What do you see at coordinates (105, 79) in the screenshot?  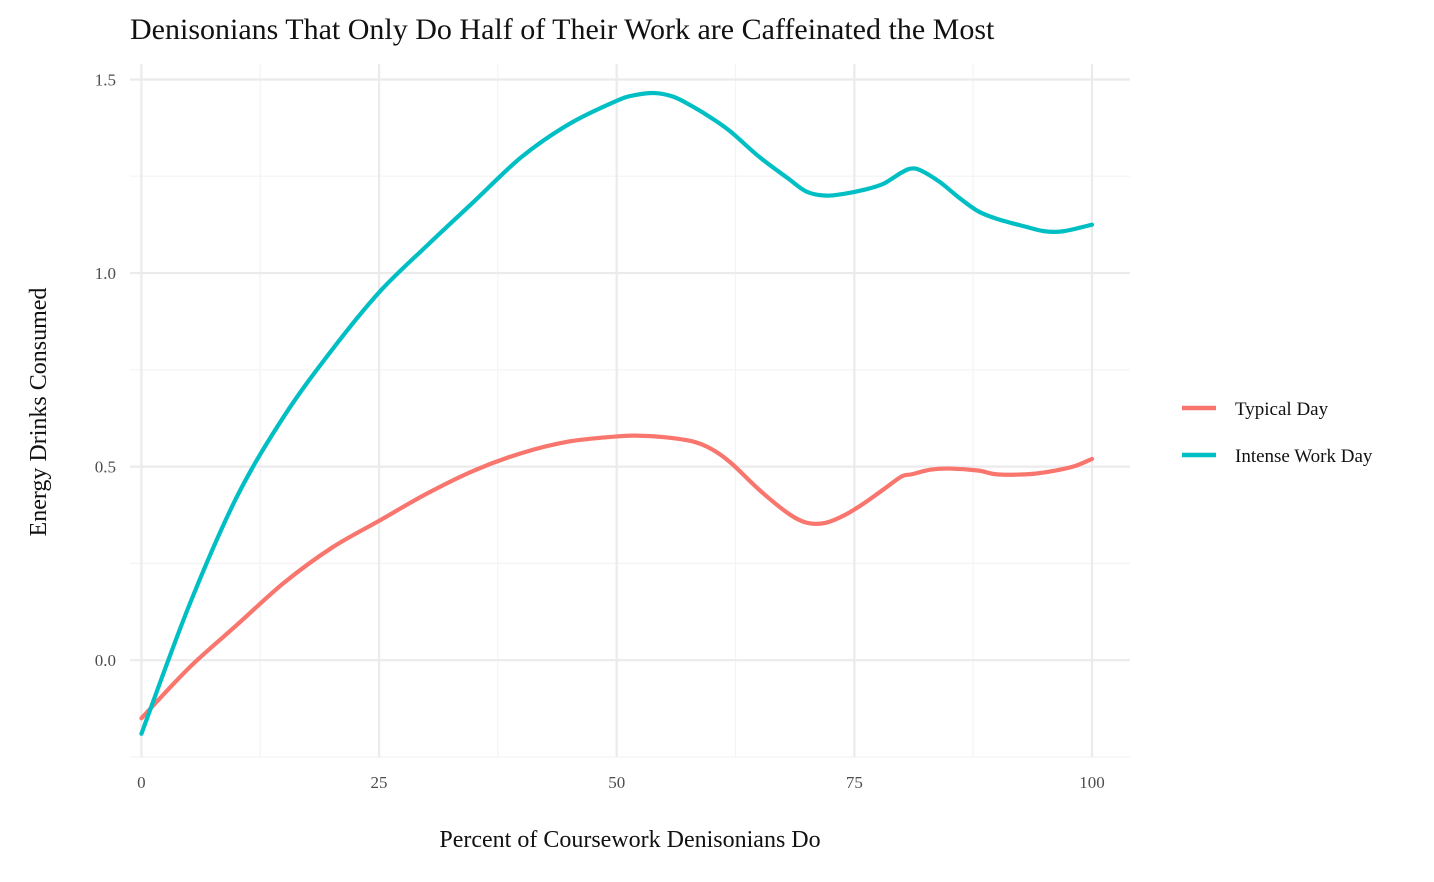 I see `y-tick-label: 1.5` at bounding box center [105, 79].